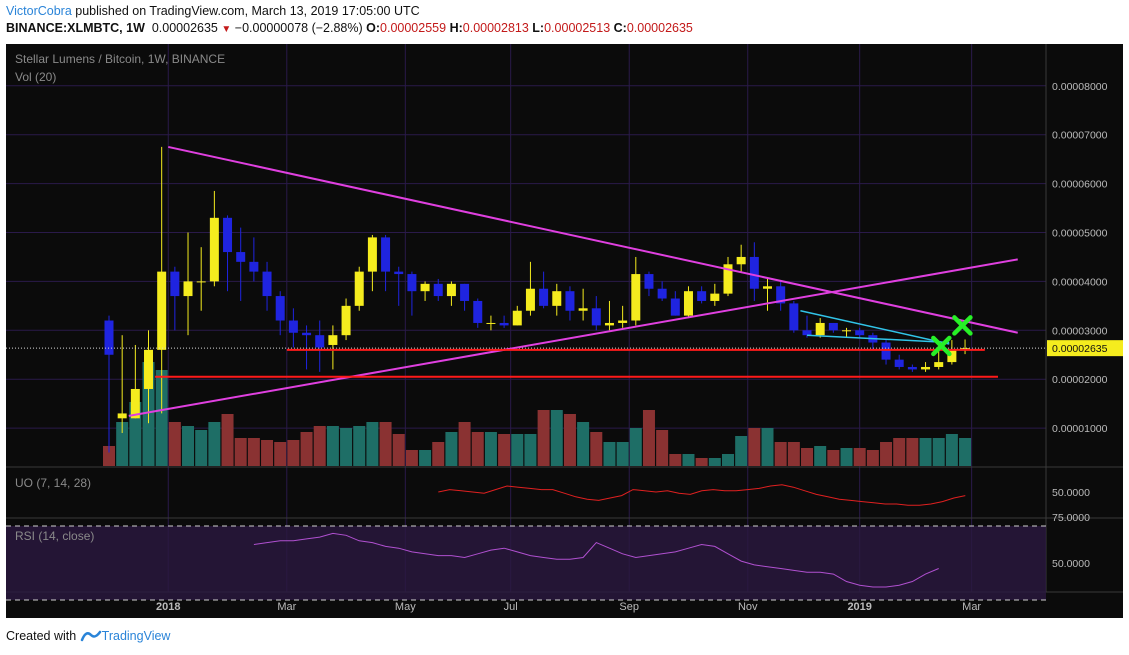 The image size is (1129, 655). What do you see at coordinates (39, 11) in the screenshot?
I see `author-link: VictorCobra` at bounding box center [39, 11].